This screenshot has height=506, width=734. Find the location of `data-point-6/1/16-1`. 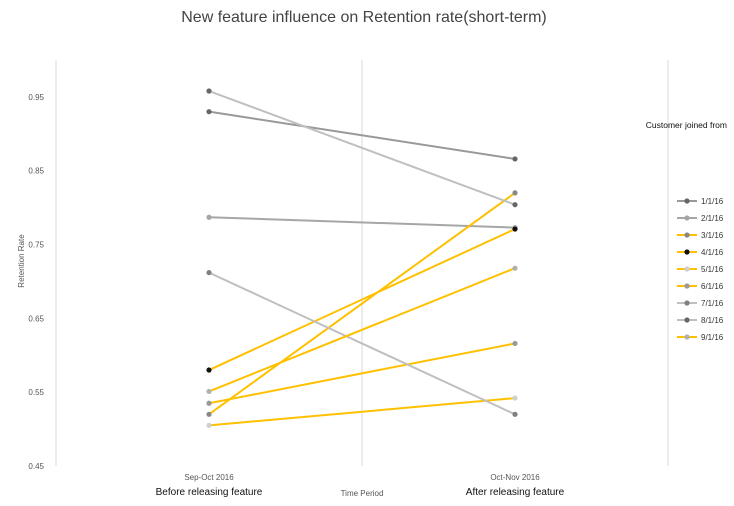

data-point-6/1/16-1 is located at coordinates (515, 343).